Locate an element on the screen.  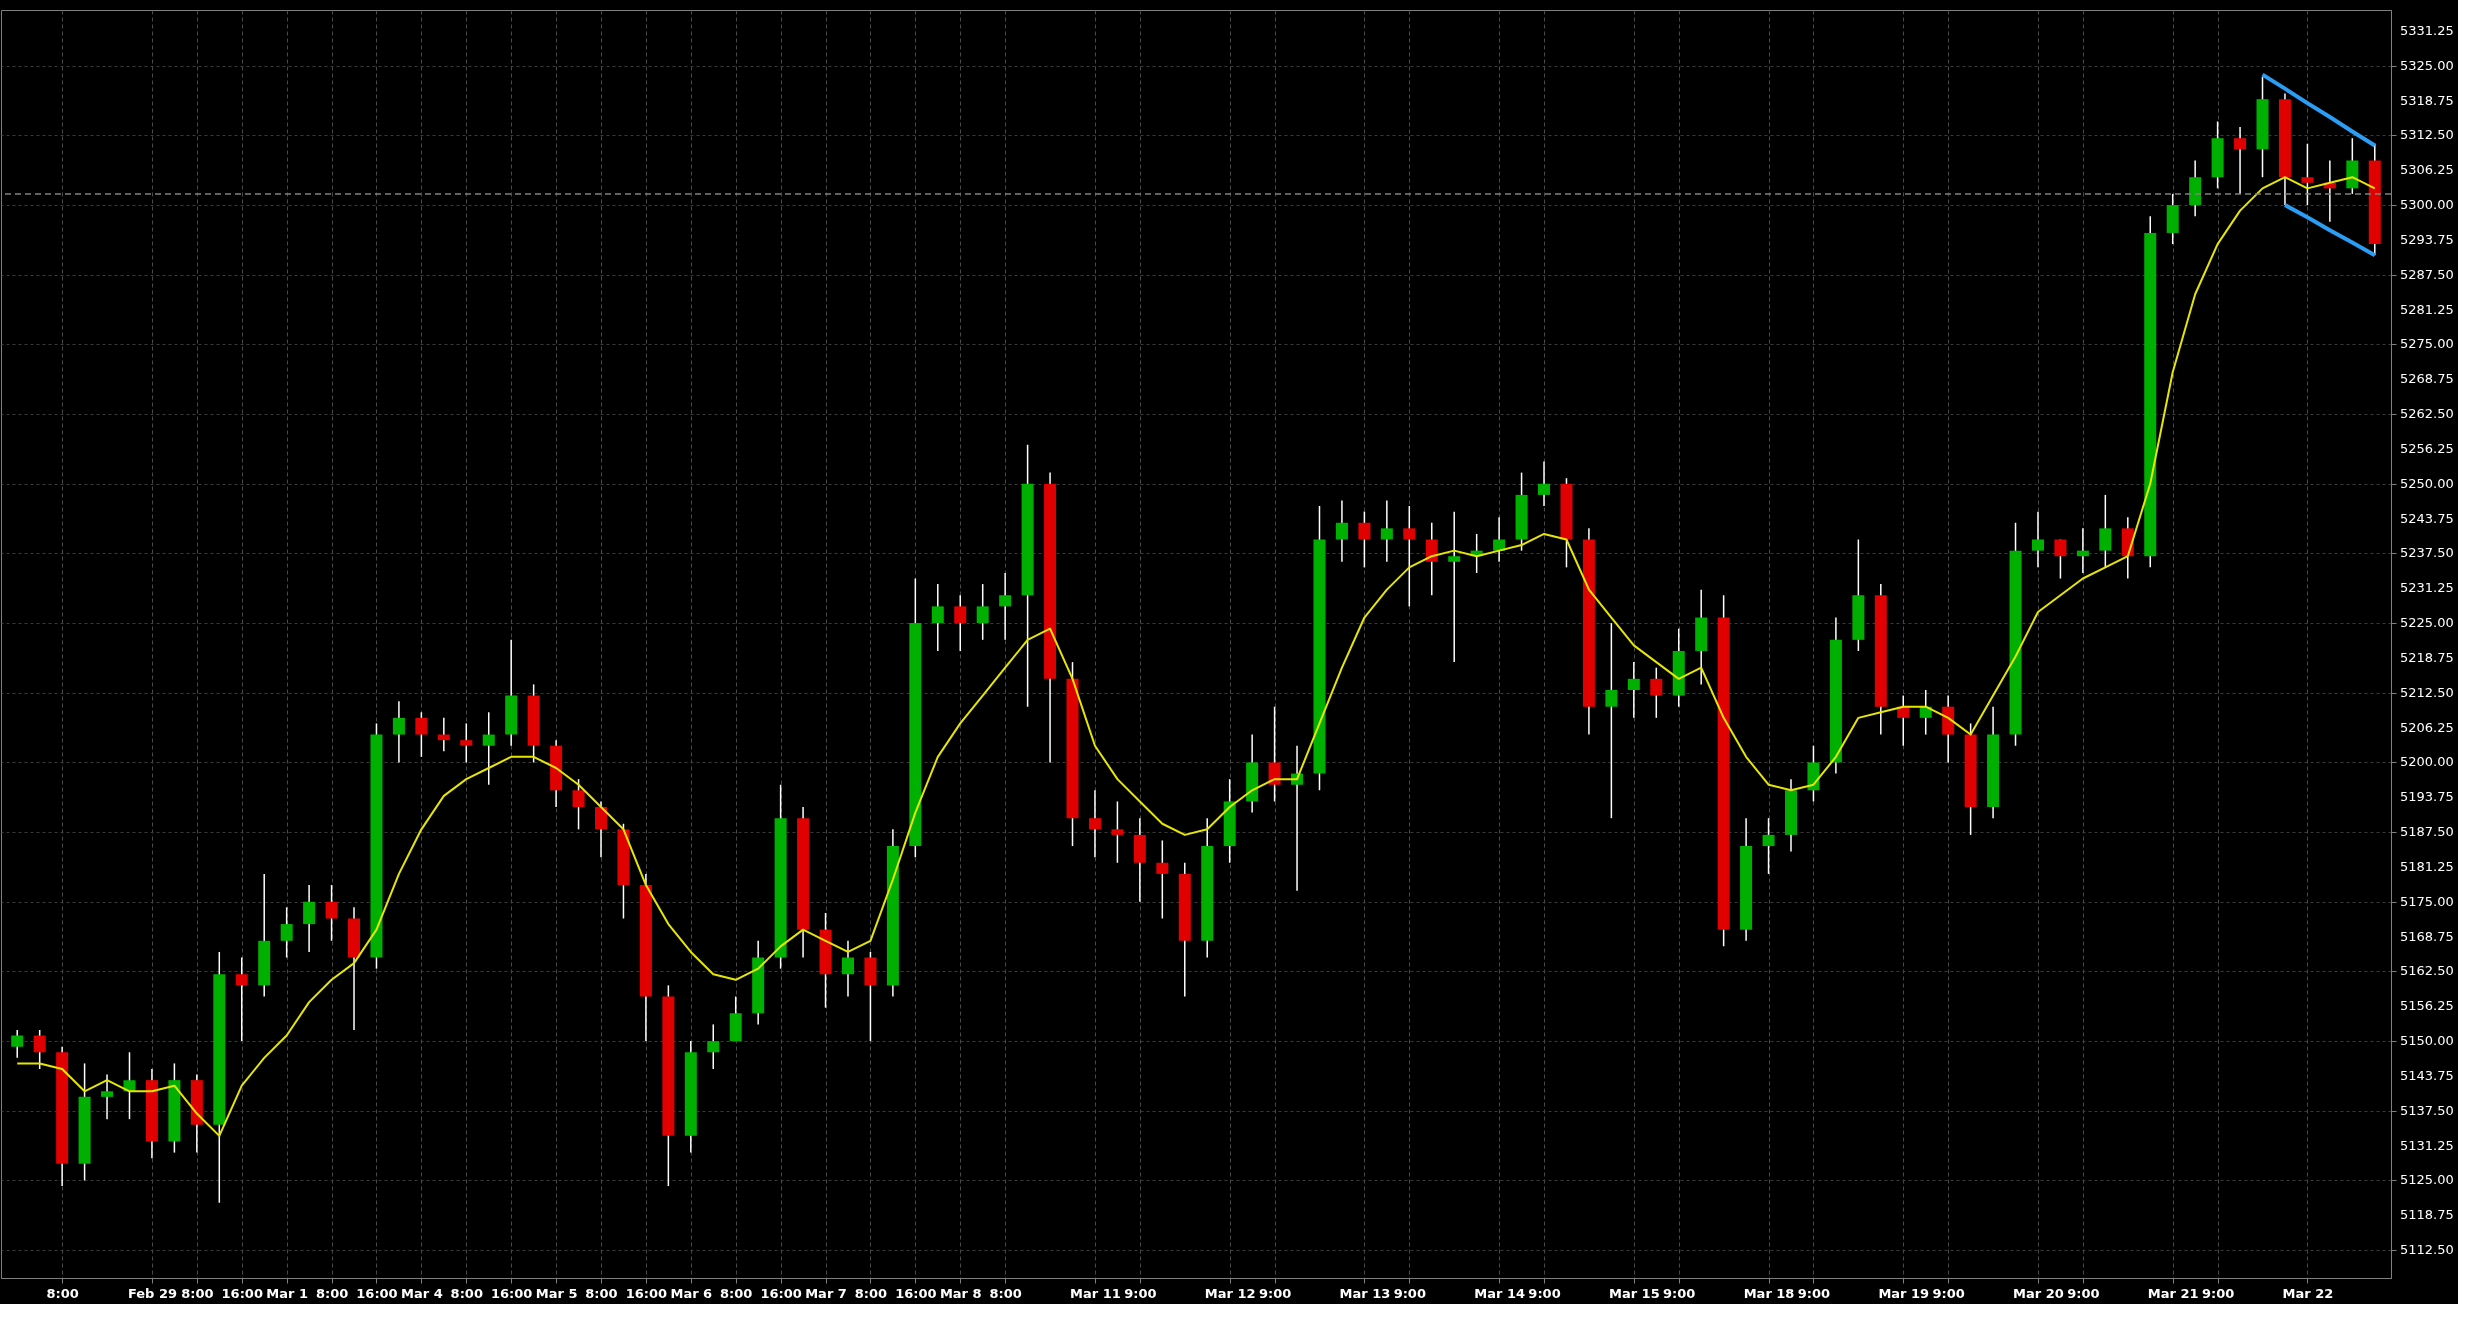
x-tick-label: Mar 19 is located at coordinates (1904, 1293).